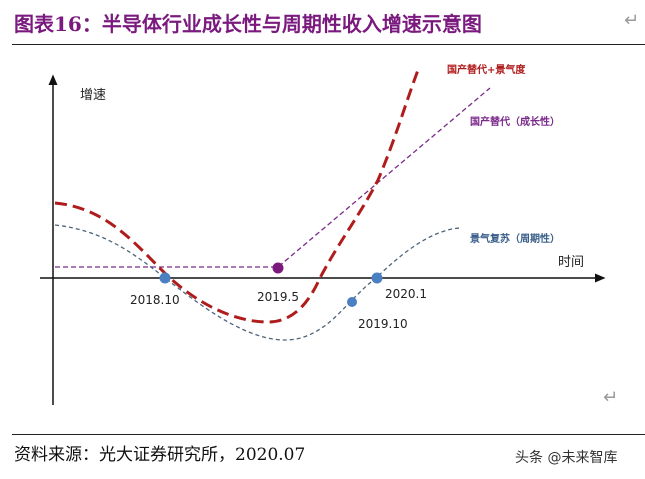  I want to click on watermark: 头条 @未来智库, so click(566, 458).